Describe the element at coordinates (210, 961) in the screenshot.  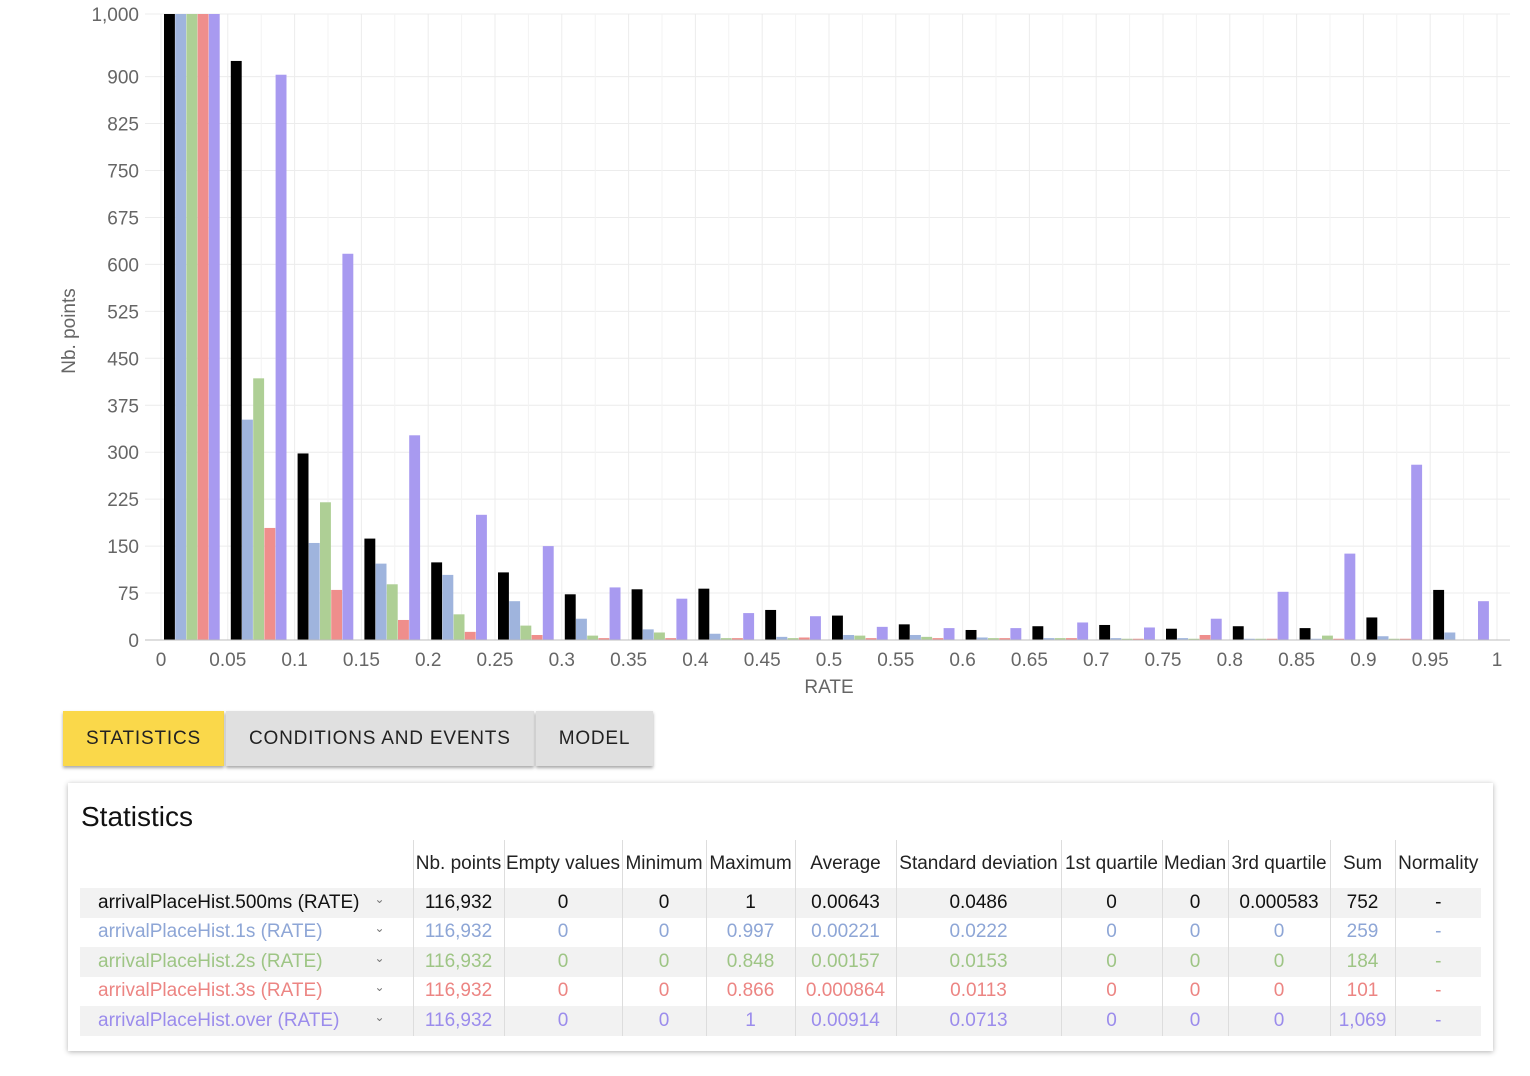
I see `series-name: arrivalPlaceHist.2s (RATE)` at that location.